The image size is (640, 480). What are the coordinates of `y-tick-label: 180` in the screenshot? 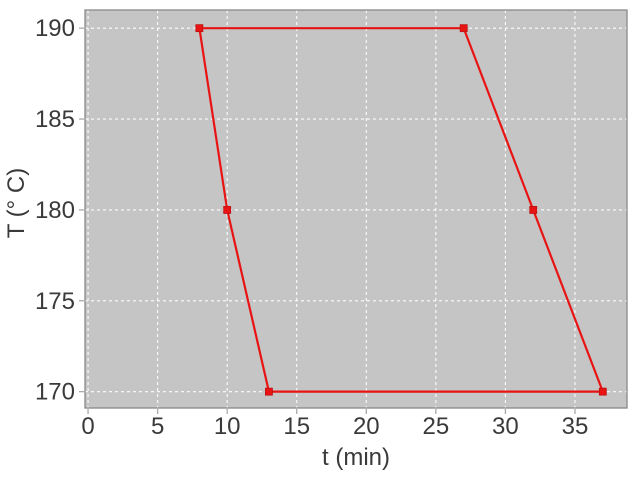 It's located at (55, 210).